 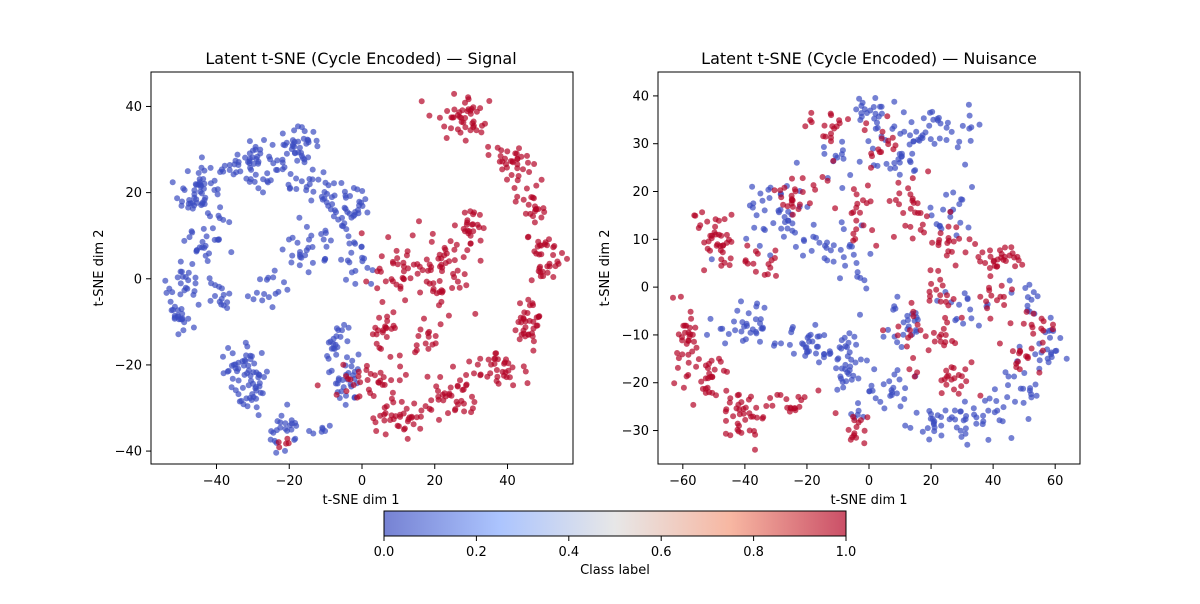 I want to click on x-tick-label: −20, so click(x=289, y=481).